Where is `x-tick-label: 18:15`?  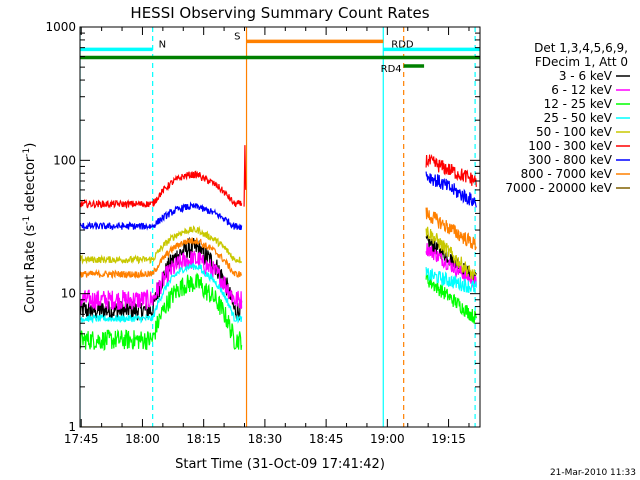
x-tick-label: 18:15 is located at coordinates (203, 439).